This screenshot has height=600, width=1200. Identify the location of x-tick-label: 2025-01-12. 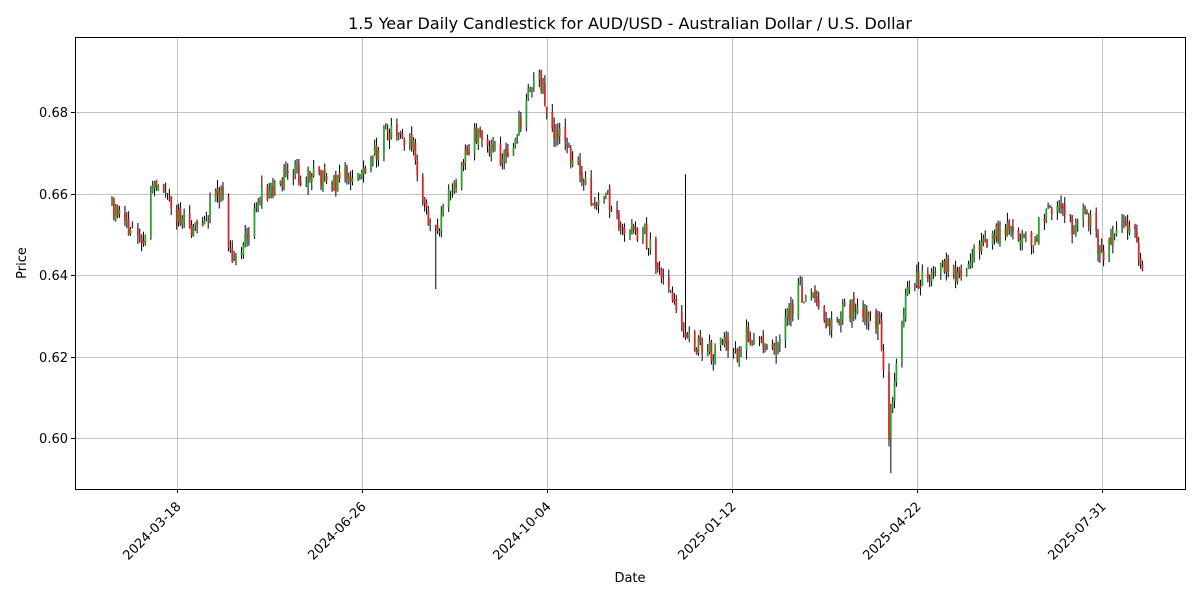
(708, 531).